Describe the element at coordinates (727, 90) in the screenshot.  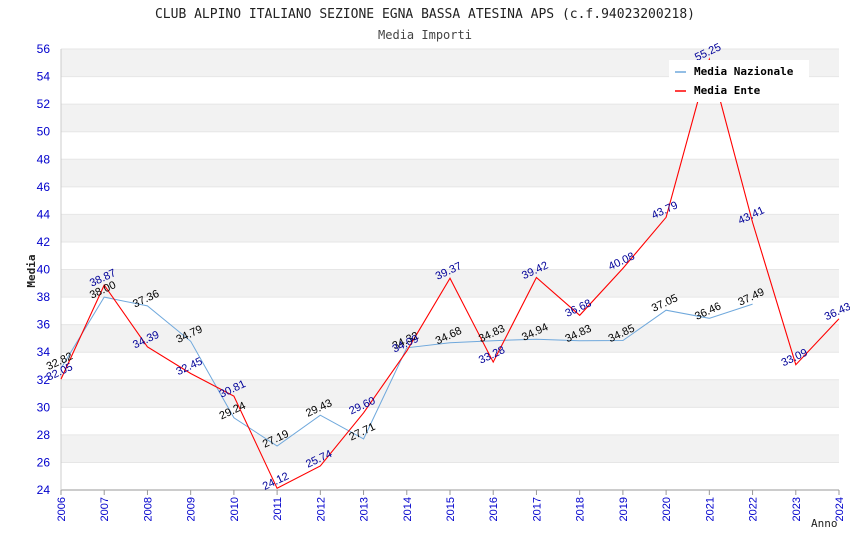
I see `legend-label-media-ente: Media Ente` at that location.